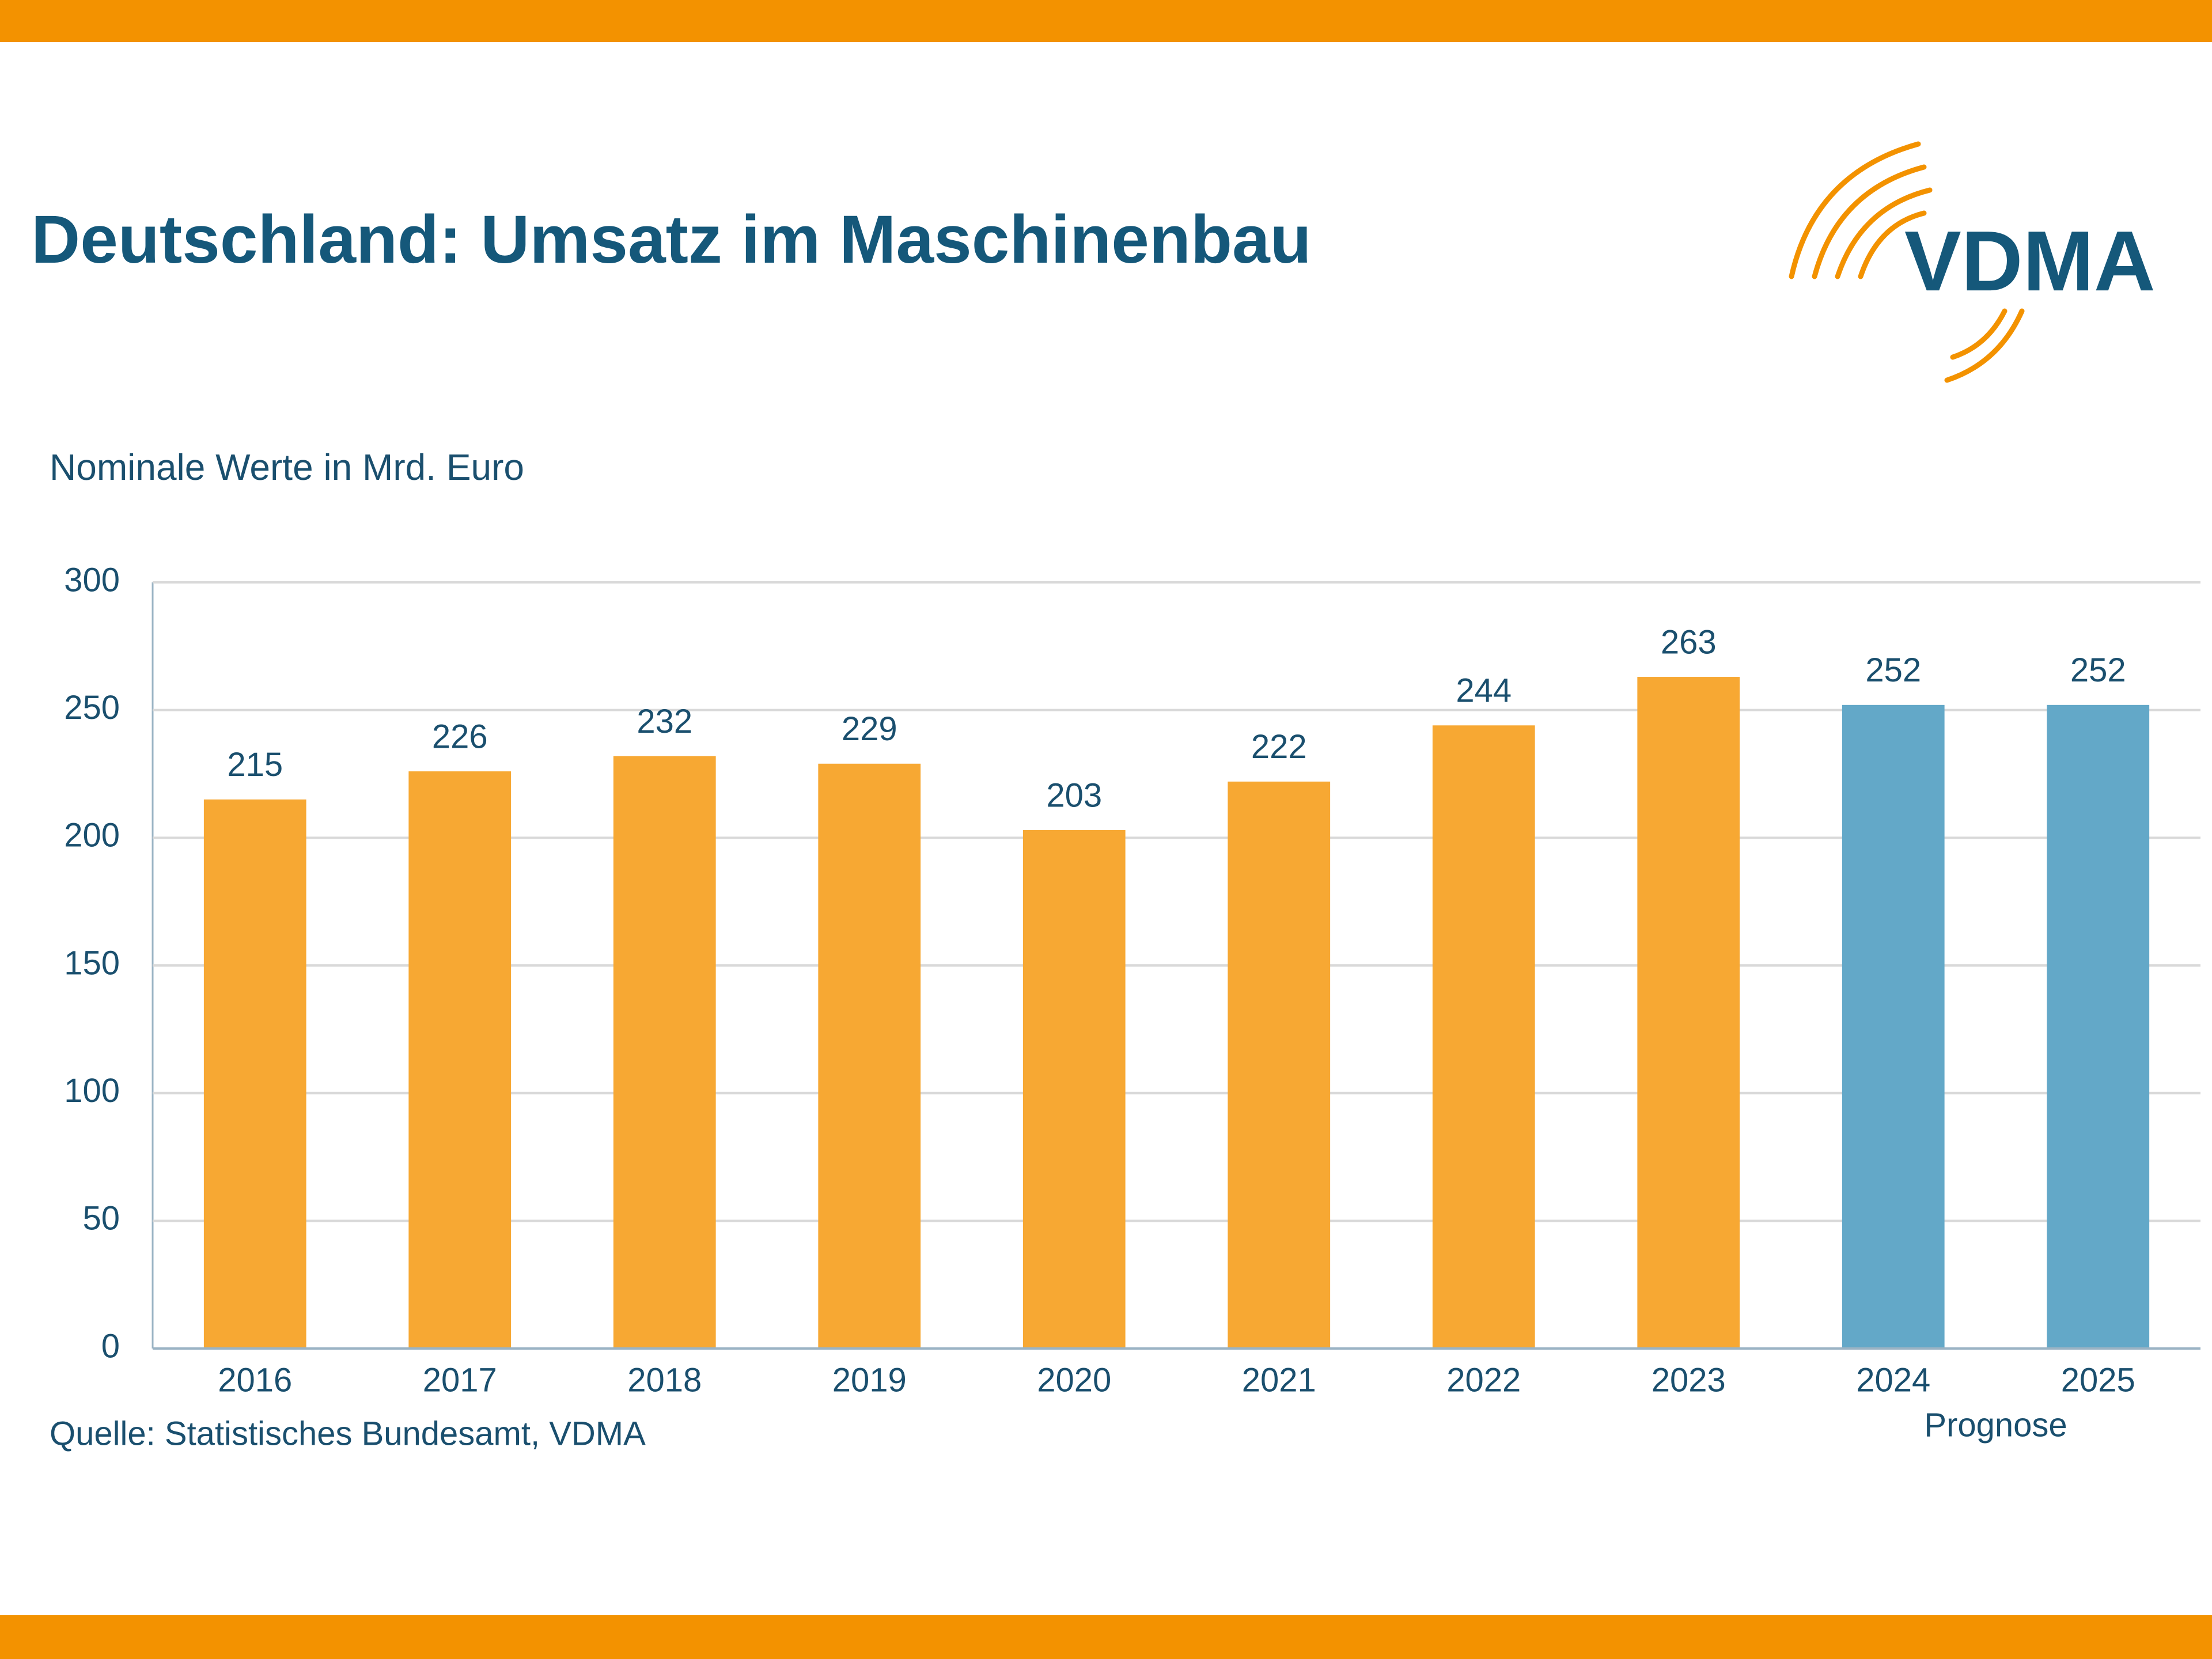  Describe the element at coordinates (255, 764) in the screenshot. I see `value-label: 215` at that location.